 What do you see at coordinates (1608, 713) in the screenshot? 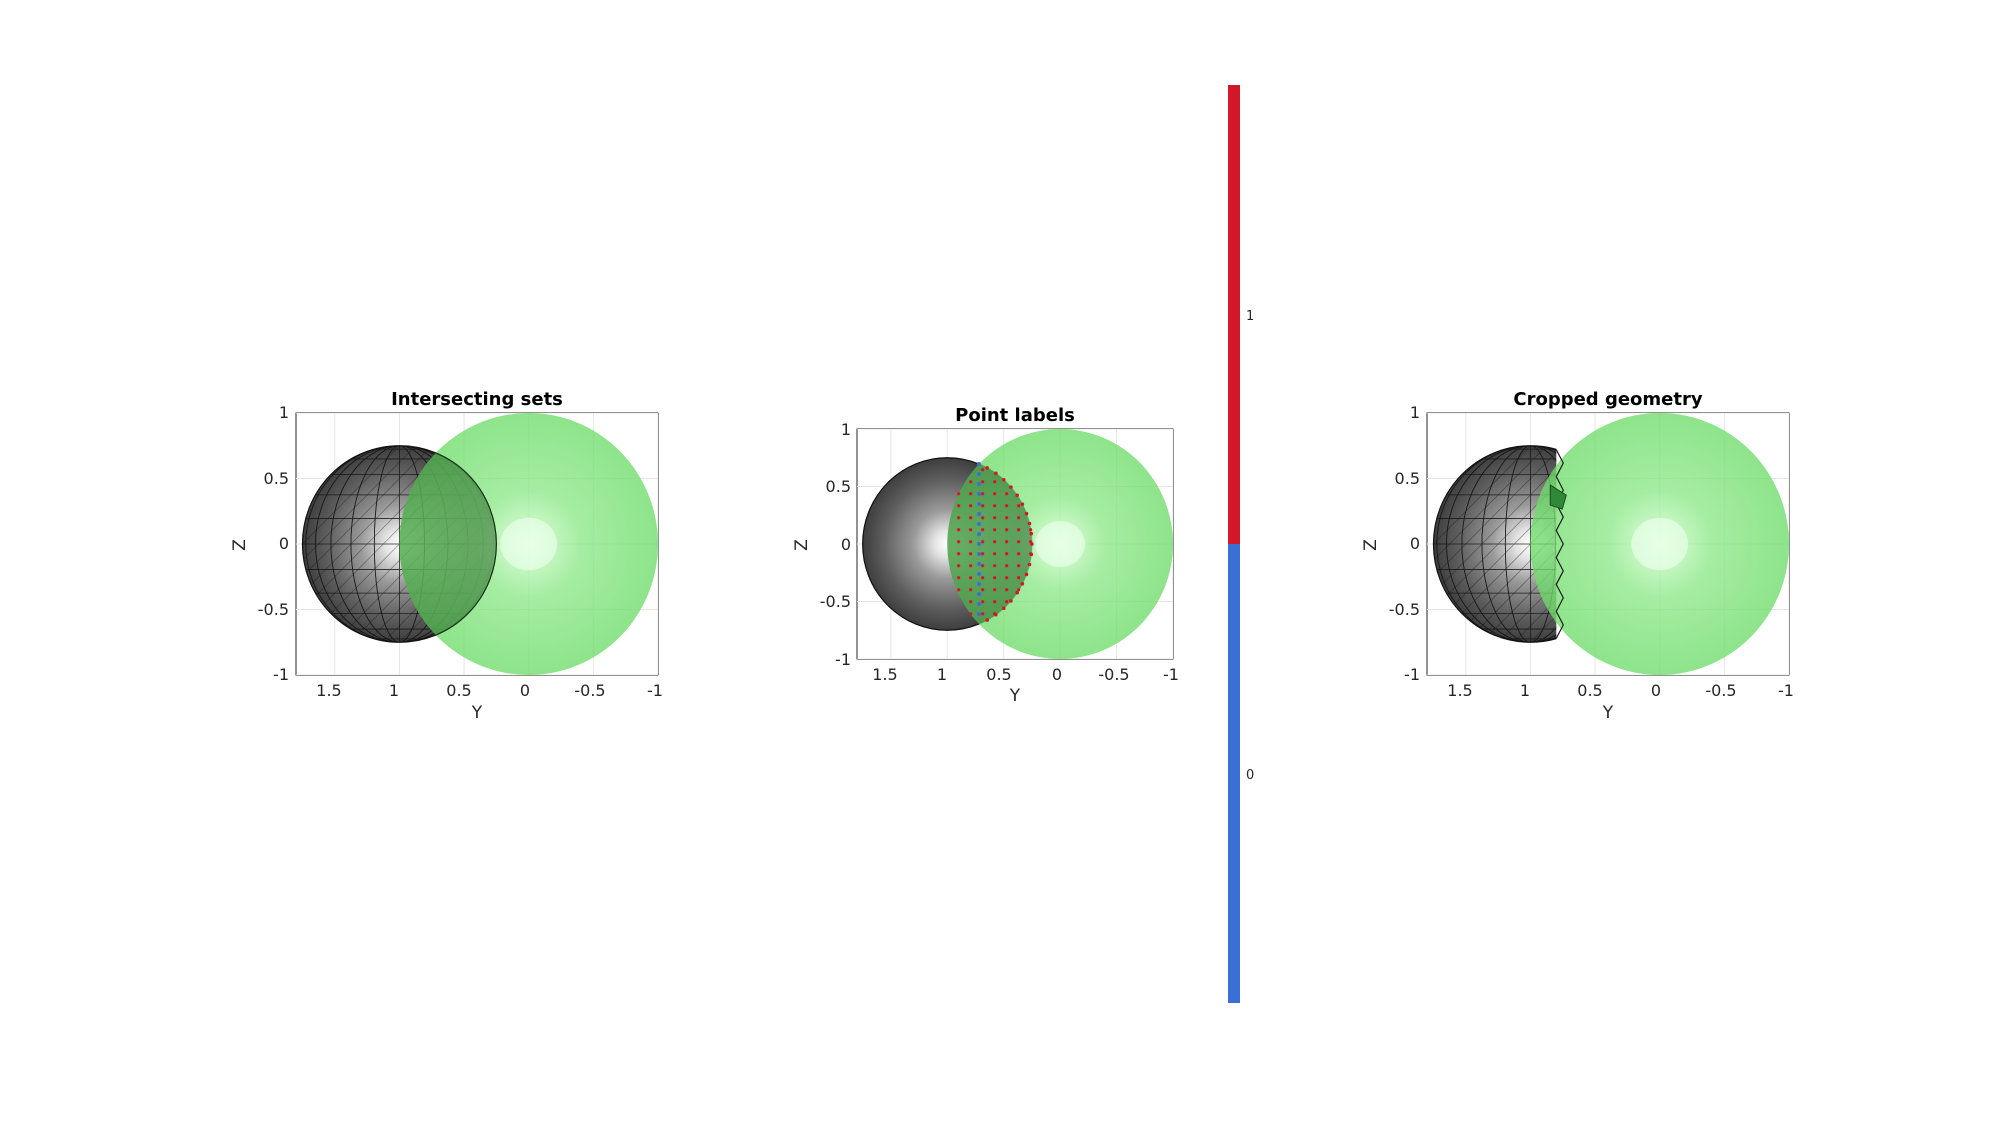
I see `x-axis-label: Y` at bounding box center [1608, 713].